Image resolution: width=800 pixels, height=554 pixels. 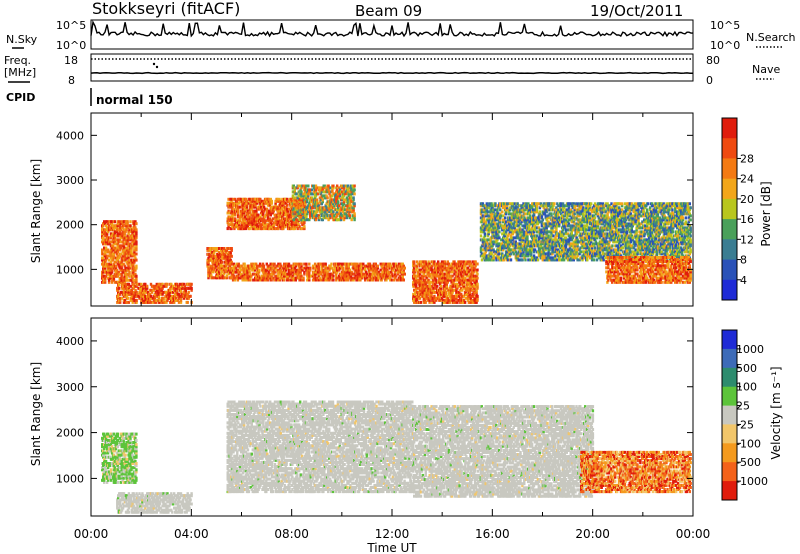 I want to click on freq-unit-label: [MHz], so click(x=20, y=72).